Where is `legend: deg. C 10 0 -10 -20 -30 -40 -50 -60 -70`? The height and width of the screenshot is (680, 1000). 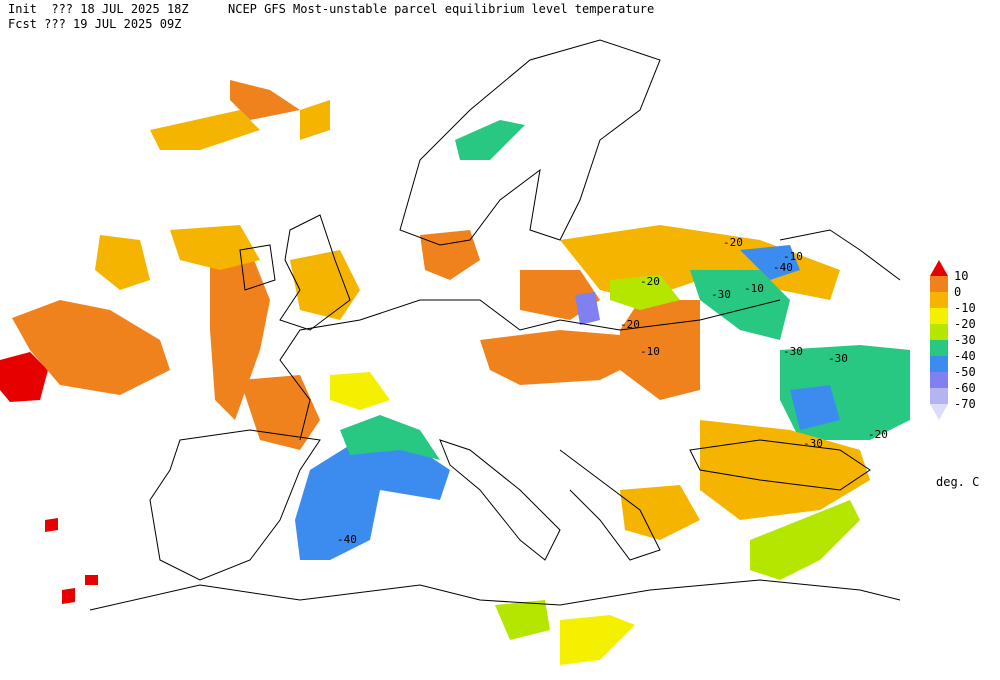 legend: deg. C 10 0 -10 -20 -30 -40 -50 -60 -70 is located at coordinates (954, 374).